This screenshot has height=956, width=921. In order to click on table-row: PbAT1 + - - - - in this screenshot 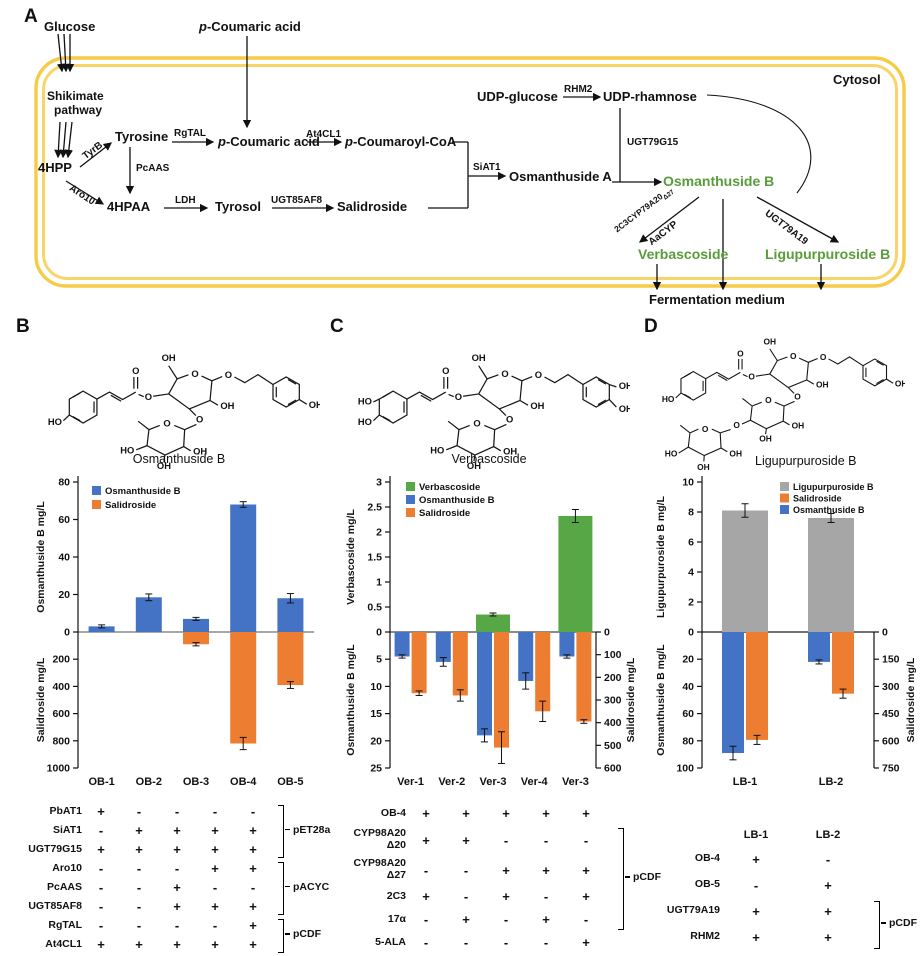, I will do `click(172, 811)`.